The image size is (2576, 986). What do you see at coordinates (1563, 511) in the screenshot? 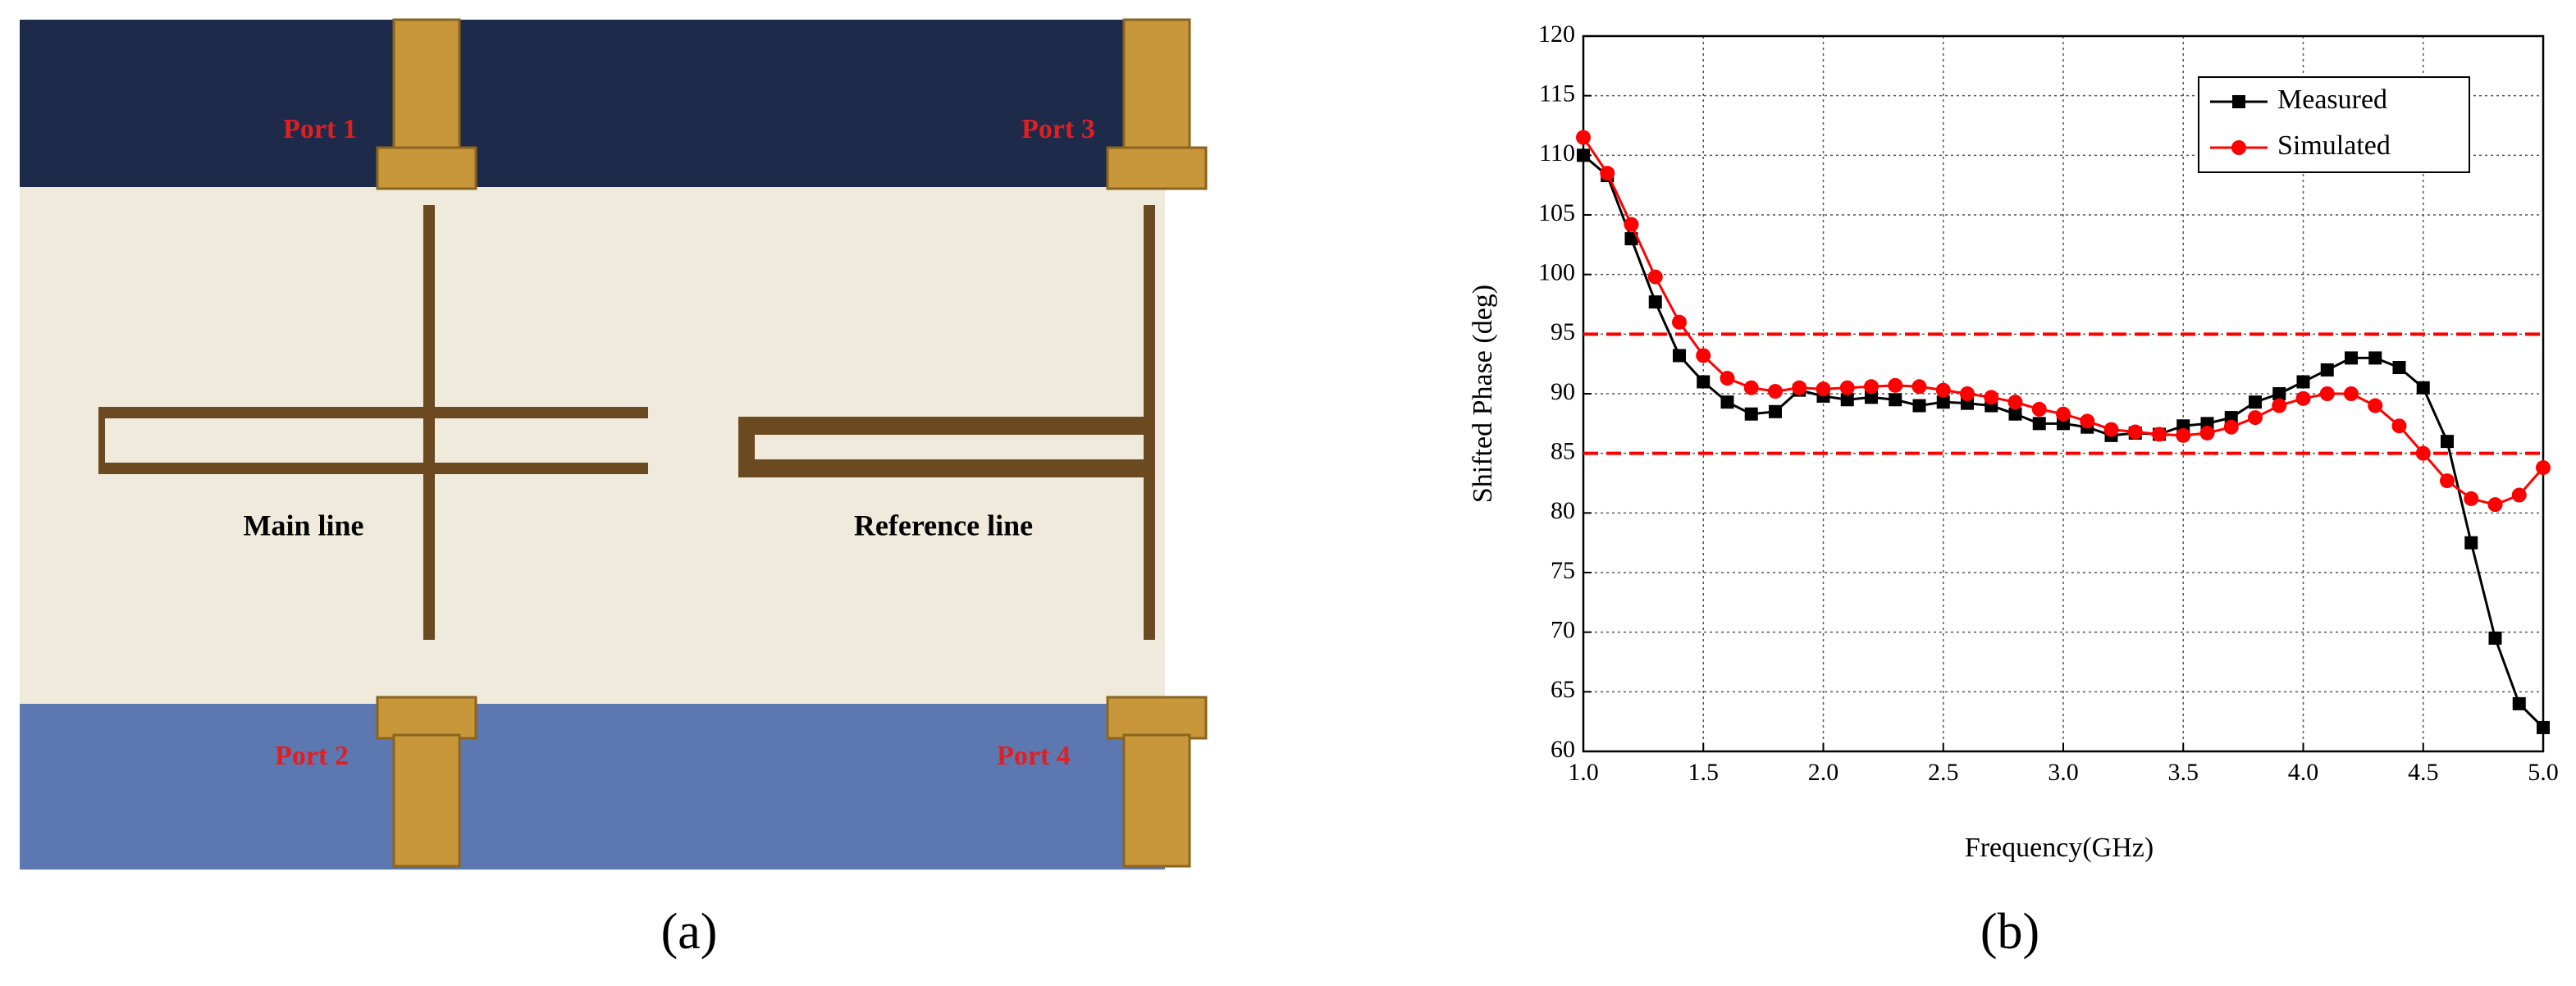
I see `y-tick-label: 80` at bounding box center [1563, 511].